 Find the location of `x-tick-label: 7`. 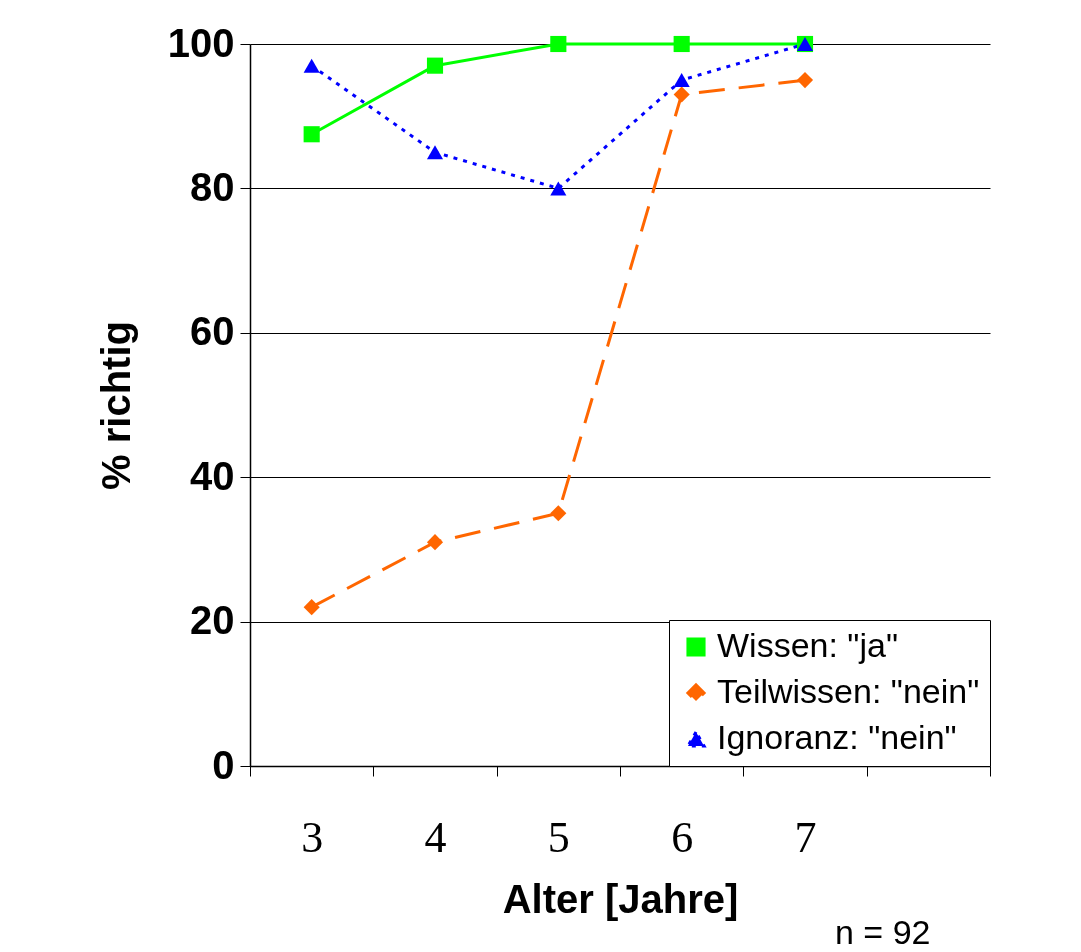

x-tick-label: 7 is located at coordinates (805, 837).